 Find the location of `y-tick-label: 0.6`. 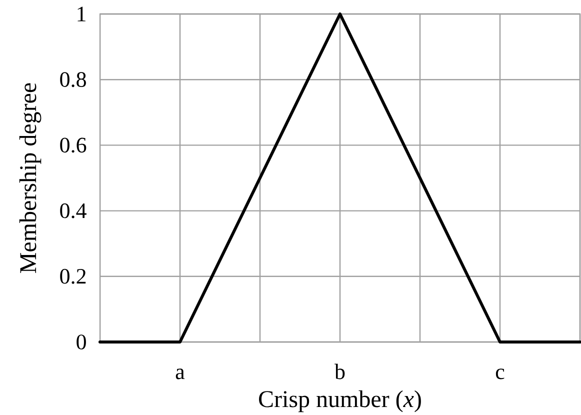

y-tick-label: 0.6 is located at coordinates (73, 145).